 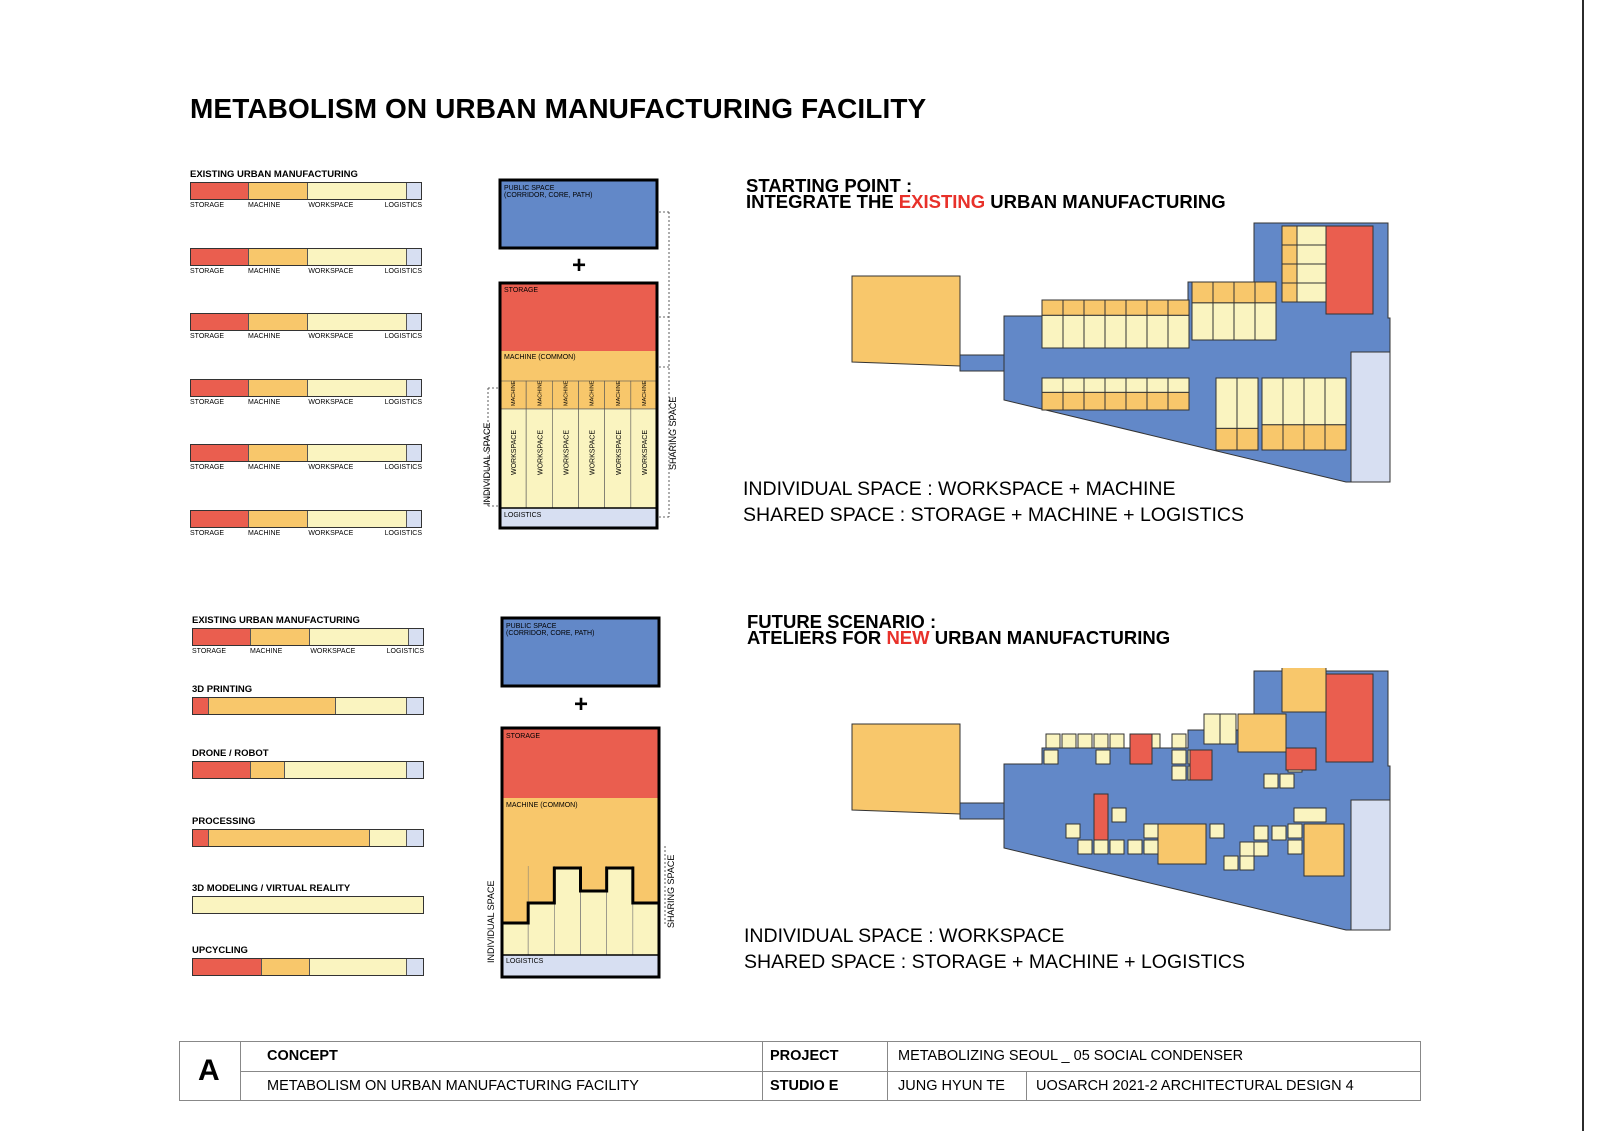 What do you see at coordinates (540, 357) in the screenshot?
I see `machine-common-label: MACHINE (COMMON)` at bounding box center [540, 357].